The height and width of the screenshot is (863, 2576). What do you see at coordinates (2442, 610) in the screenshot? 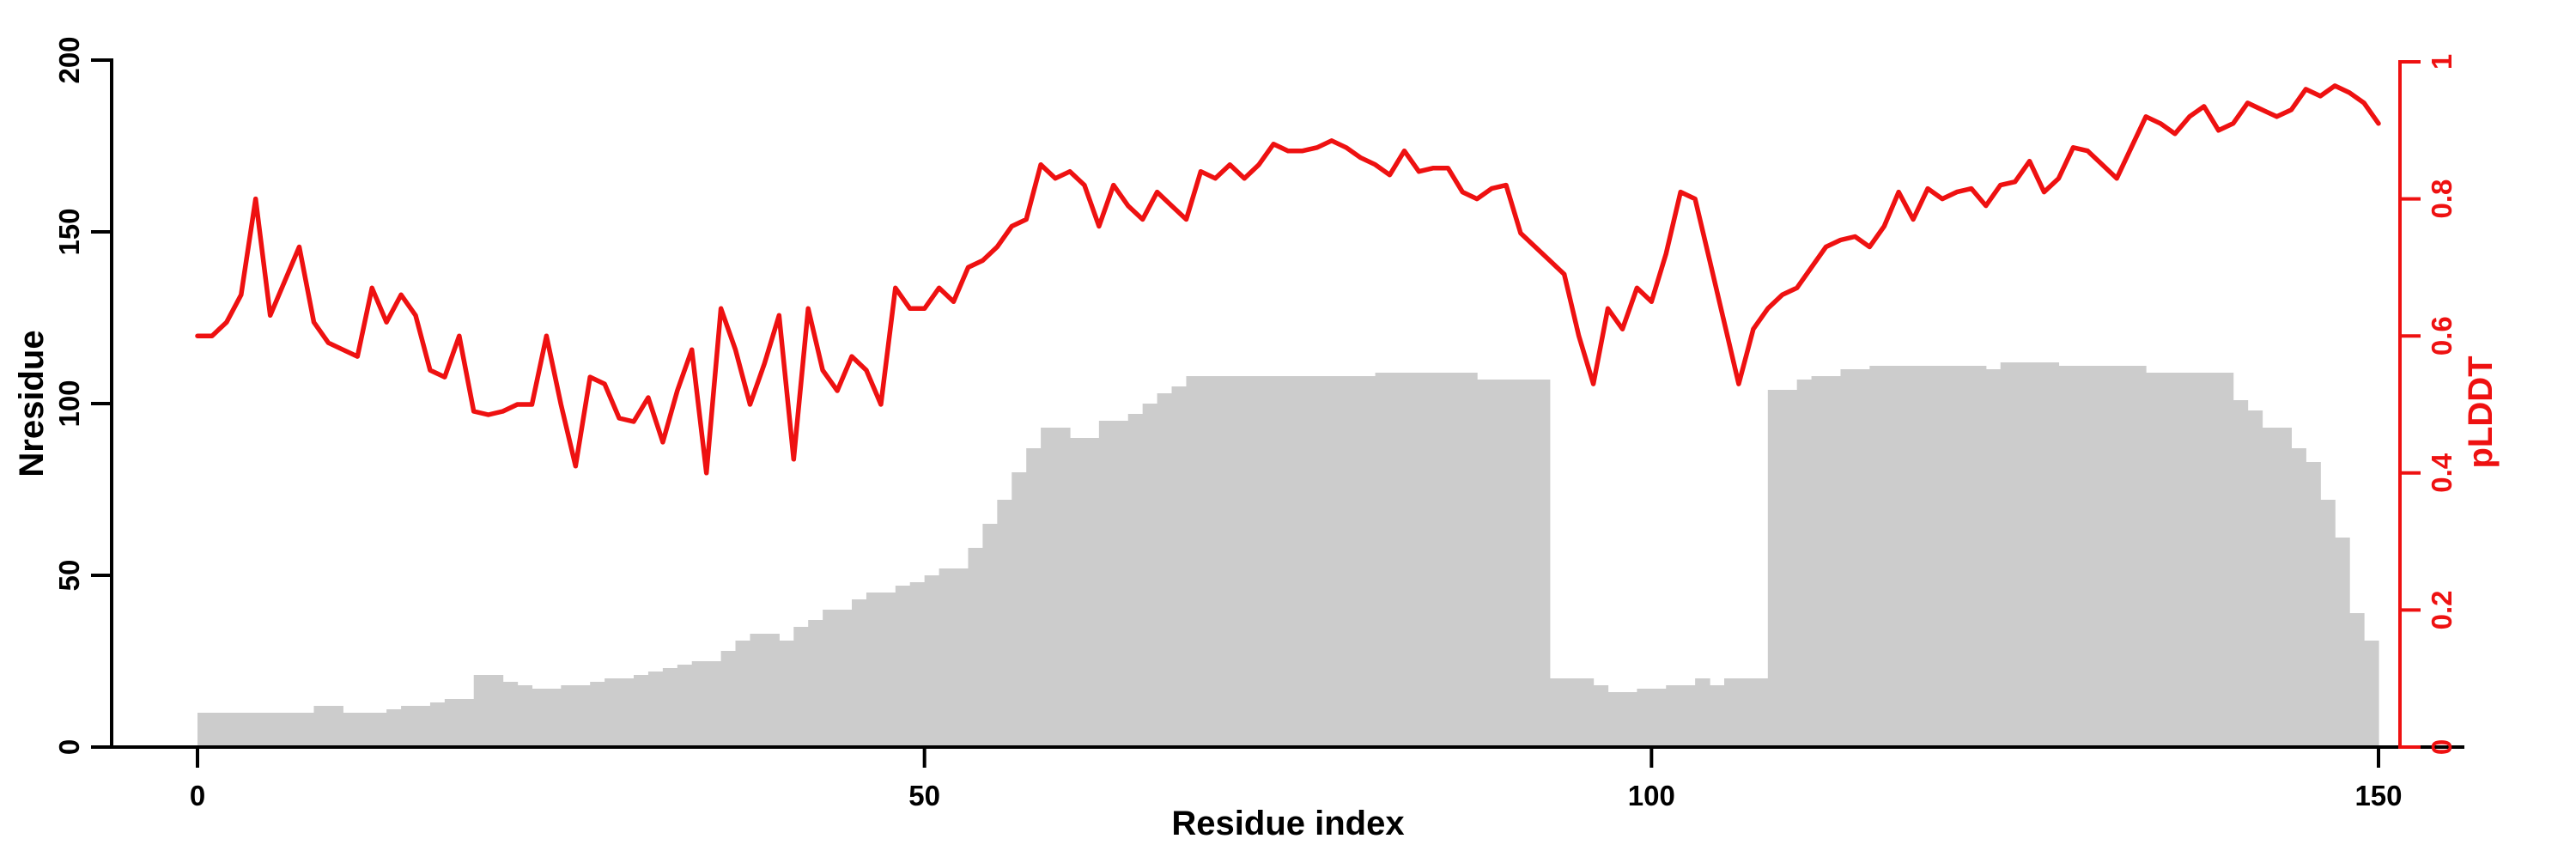
I see `y-right-tick-label: 0.2` at bounding box center [2442, 610].